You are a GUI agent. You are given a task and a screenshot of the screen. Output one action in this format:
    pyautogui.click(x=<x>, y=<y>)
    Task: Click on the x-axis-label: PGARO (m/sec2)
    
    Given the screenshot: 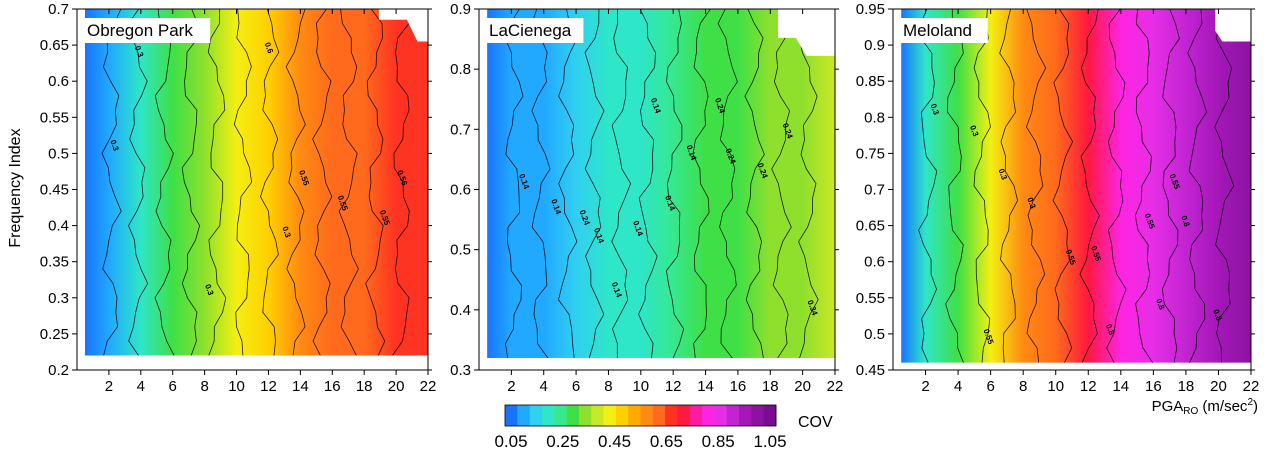 What is the action you would take?
    pyautogui.click(x=1205, y=407)
    